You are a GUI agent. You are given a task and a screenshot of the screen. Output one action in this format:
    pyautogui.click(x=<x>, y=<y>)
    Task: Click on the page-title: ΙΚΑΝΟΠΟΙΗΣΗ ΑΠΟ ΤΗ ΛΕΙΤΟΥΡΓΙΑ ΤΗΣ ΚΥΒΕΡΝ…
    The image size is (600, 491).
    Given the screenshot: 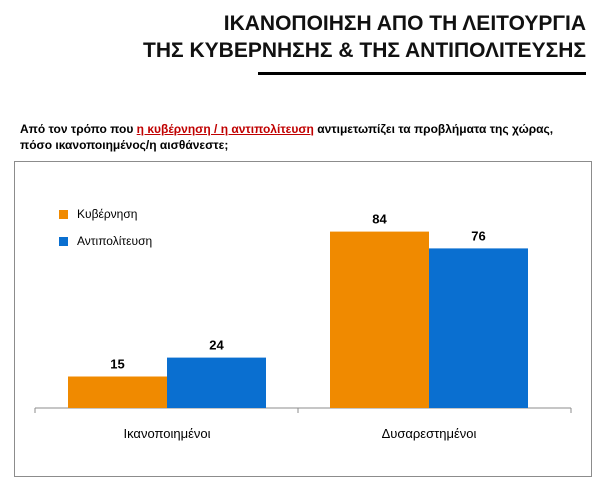 What is the action you would take?
    pyautogui.click(x=364, y=37)
    